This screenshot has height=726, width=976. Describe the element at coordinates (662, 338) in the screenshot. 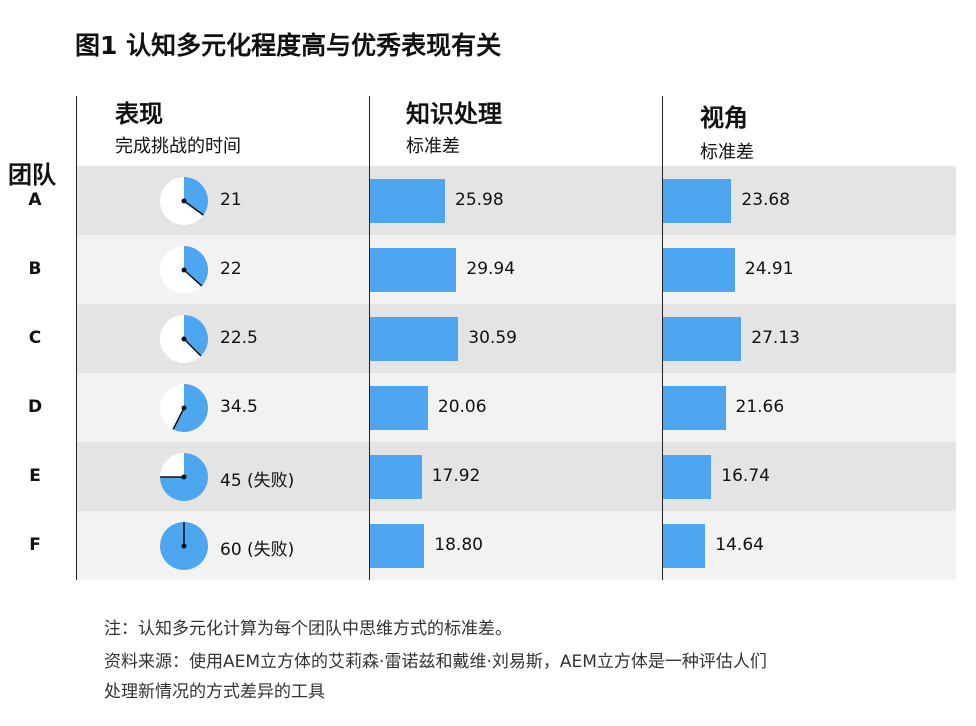

I see `perspective-divider` at that location.